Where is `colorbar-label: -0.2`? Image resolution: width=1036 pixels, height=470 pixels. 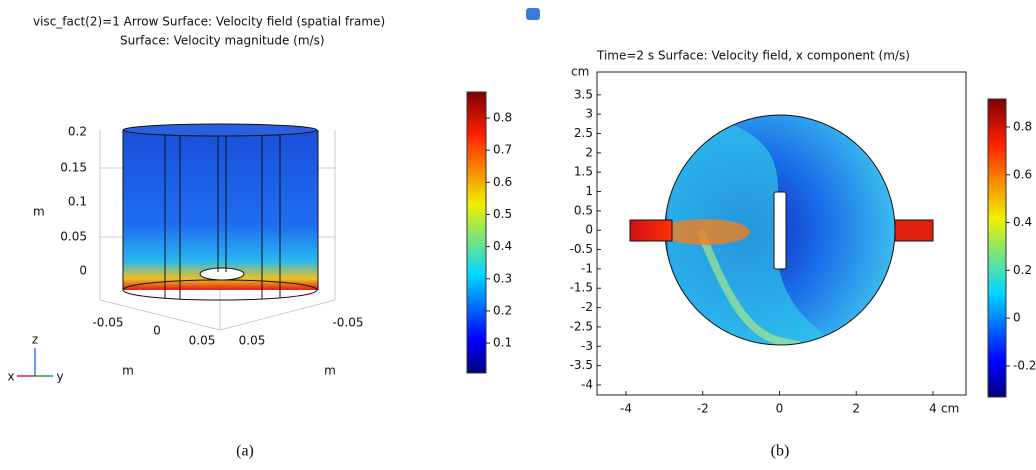 colorbar-label: -0.2 is located at coordinates (1024, 365).